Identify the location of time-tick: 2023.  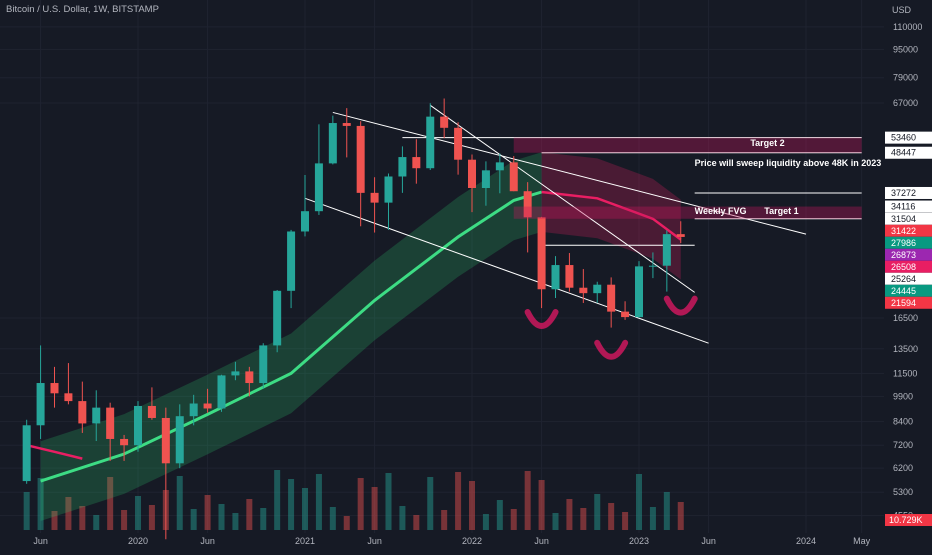
(639, 541).